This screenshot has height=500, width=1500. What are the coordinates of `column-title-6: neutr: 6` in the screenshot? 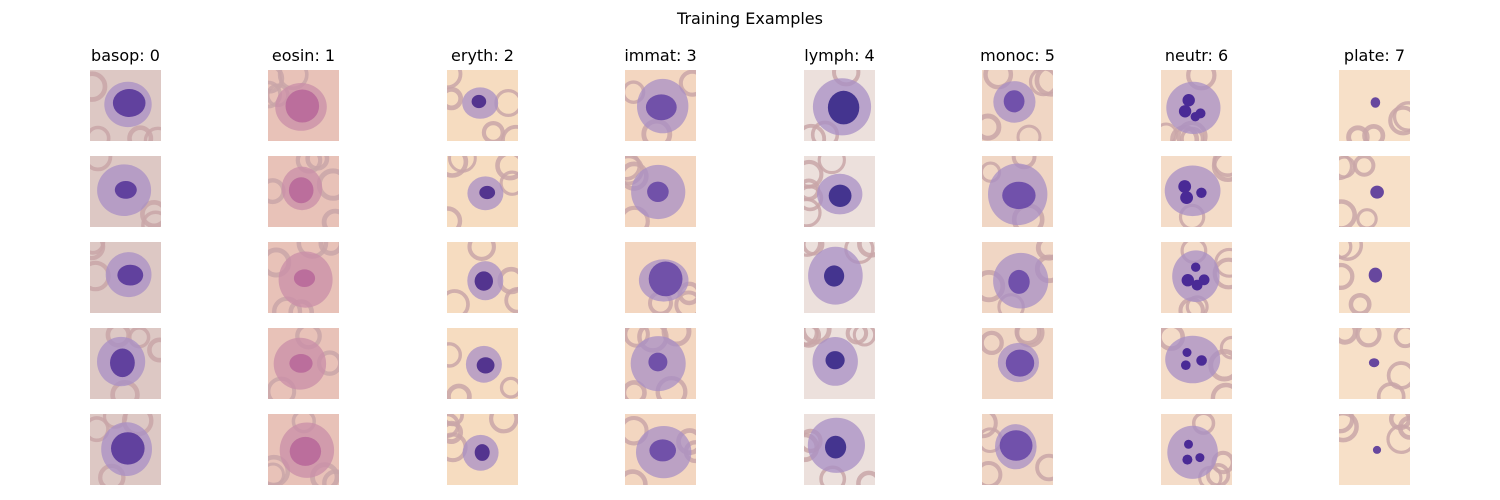 It's located at (1196, 55).